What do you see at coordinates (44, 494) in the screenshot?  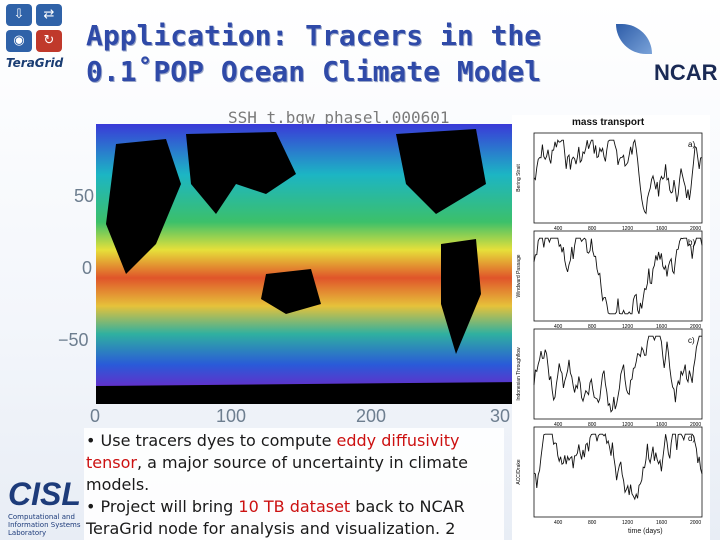 I see `cisl-wordmark: CISL` at bounding box center [44, 494].